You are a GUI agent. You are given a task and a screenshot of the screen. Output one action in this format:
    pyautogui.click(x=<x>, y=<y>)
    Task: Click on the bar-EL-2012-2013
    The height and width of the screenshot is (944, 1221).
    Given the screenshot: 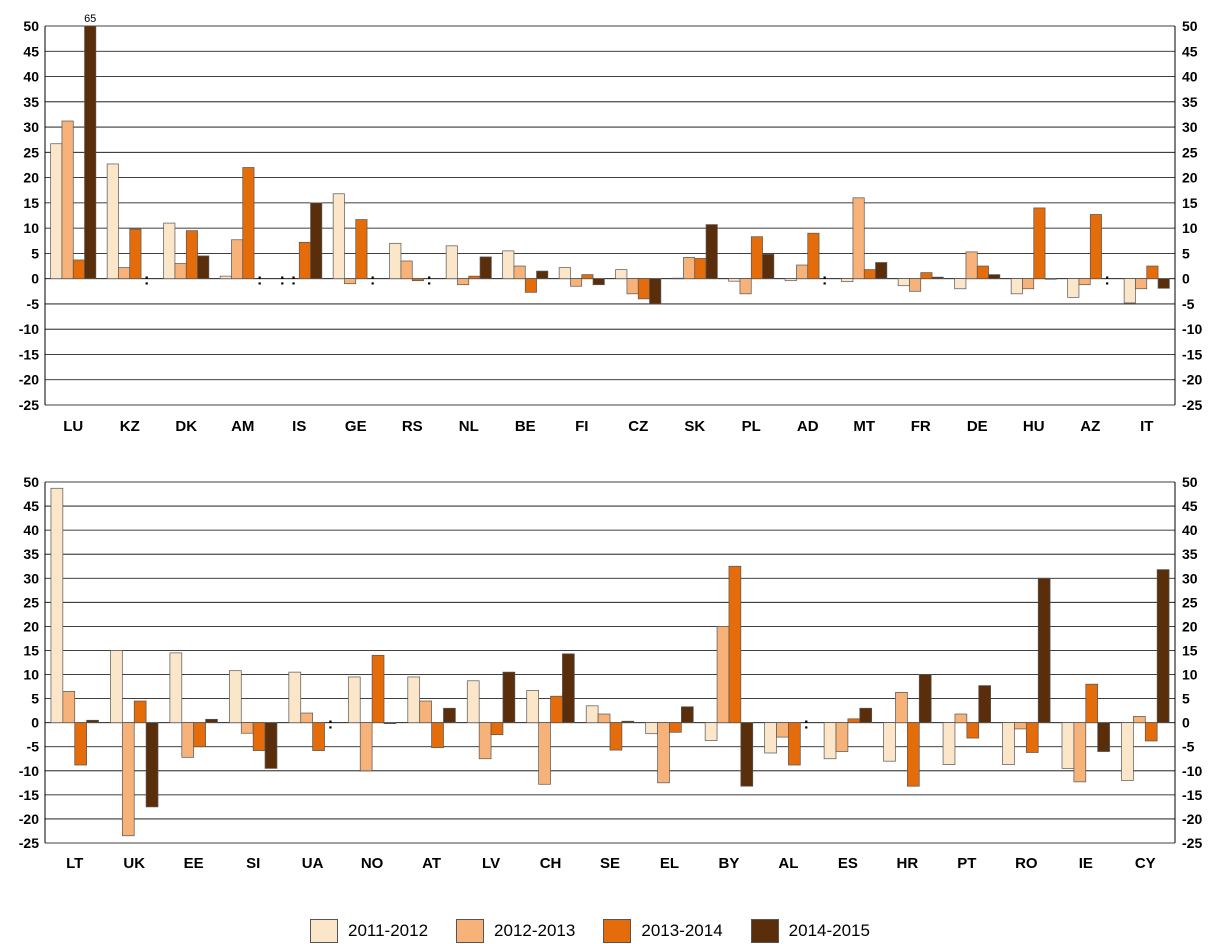 What is the action you would take?
    pyautogui.click(x=663, y=753)
    